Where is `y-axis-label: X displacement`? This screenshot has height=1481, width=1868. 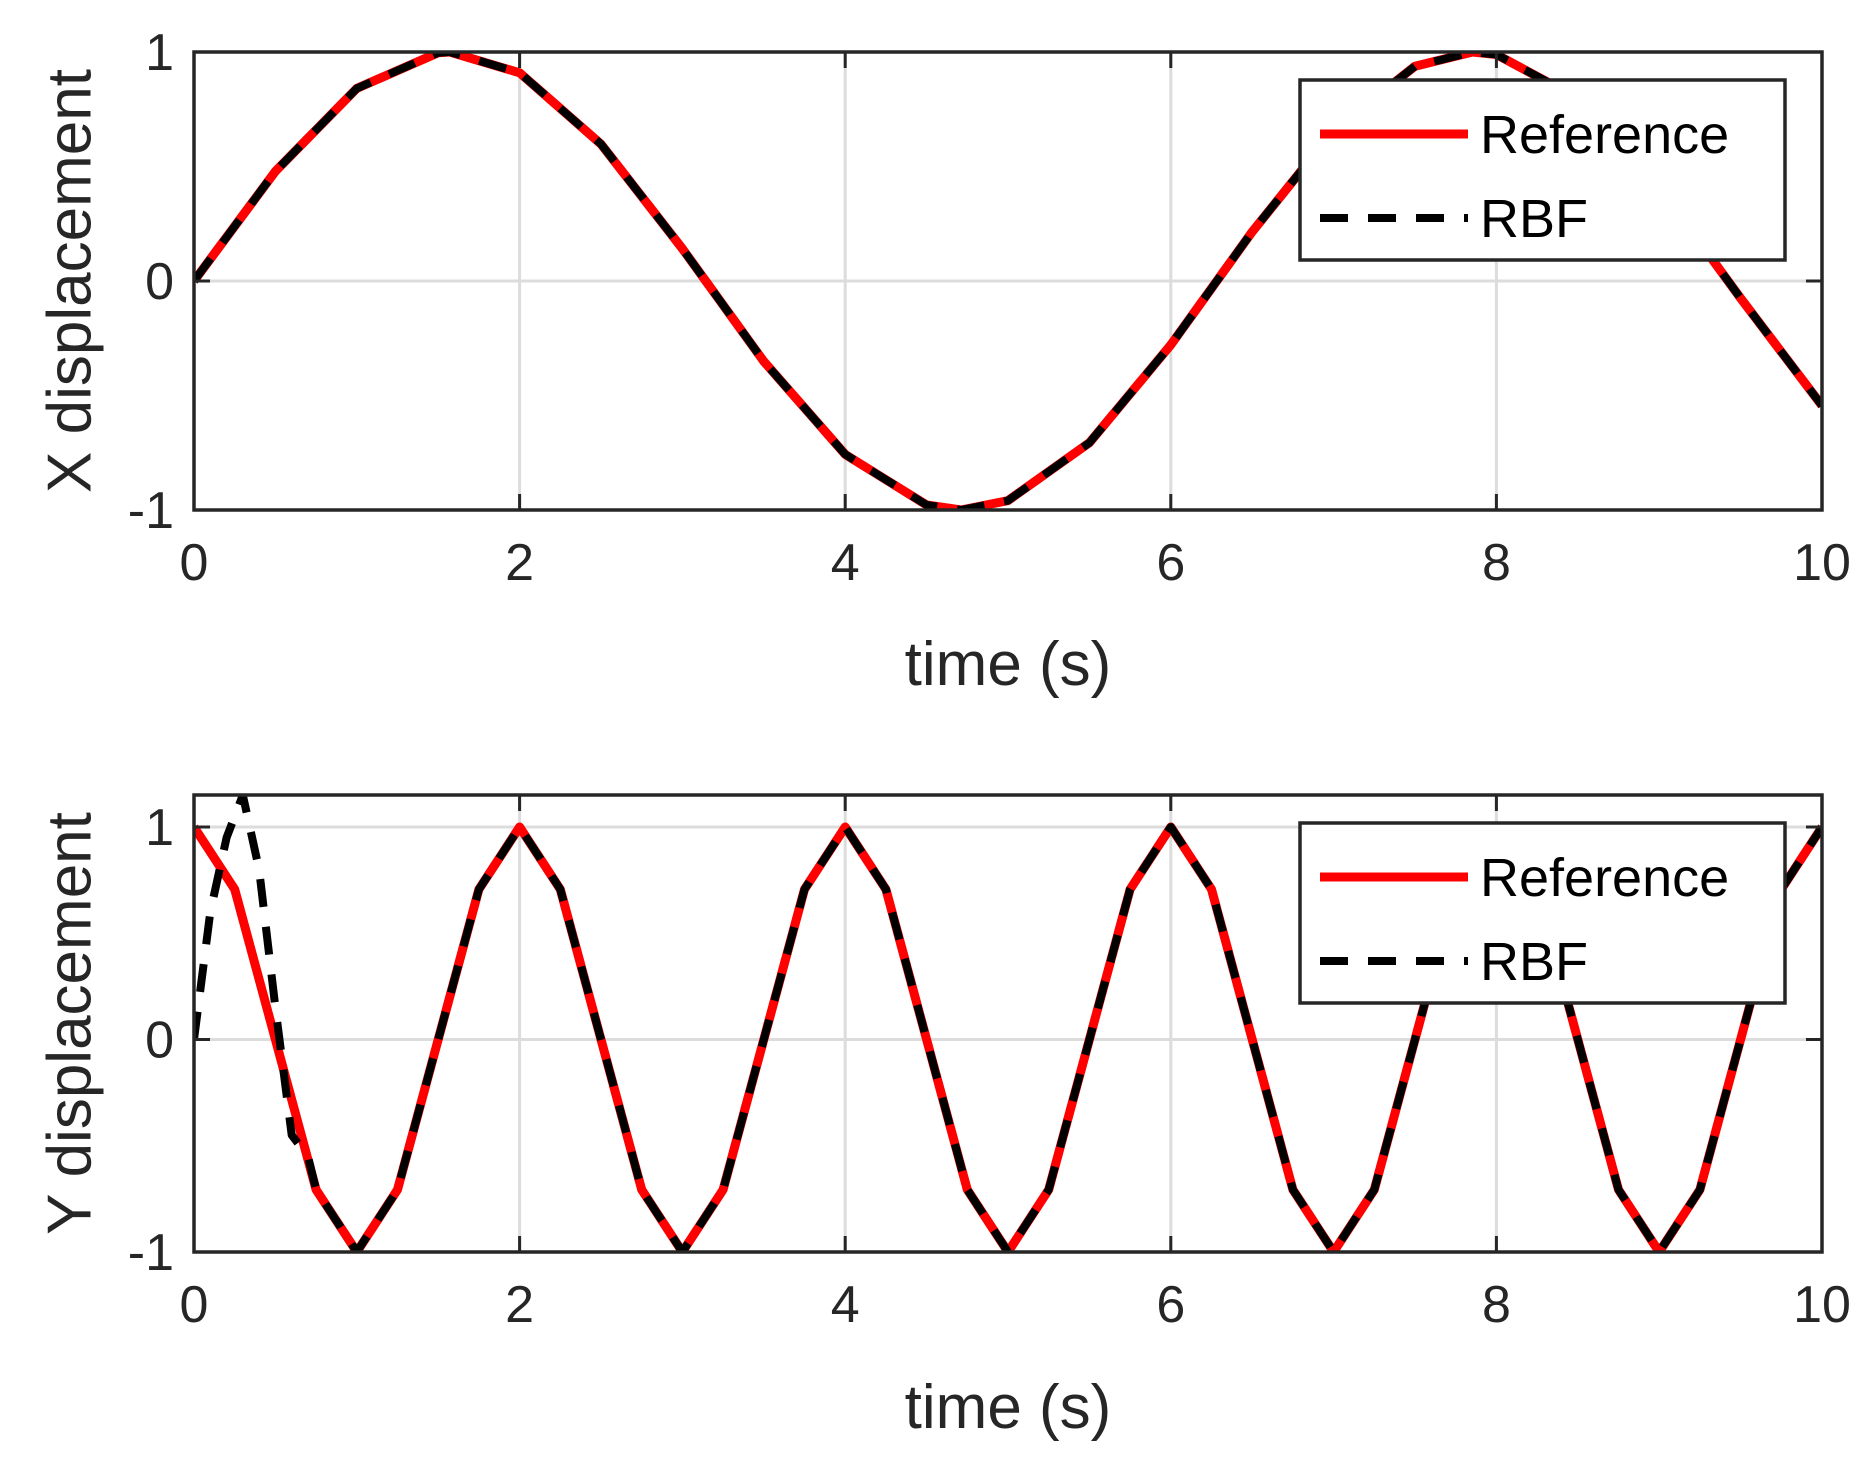 y-axis-label: X displacement is located at coordinates (70, 281).